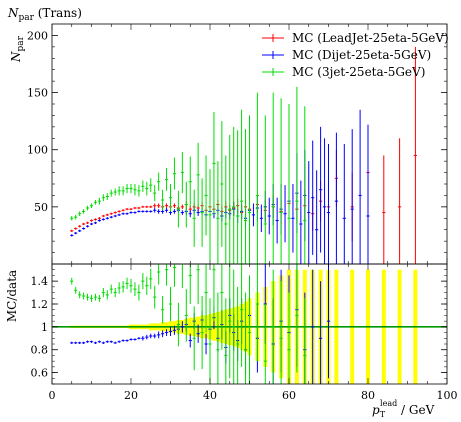  I want to click on main-y-axis-label: Npar, so click(17, 49).